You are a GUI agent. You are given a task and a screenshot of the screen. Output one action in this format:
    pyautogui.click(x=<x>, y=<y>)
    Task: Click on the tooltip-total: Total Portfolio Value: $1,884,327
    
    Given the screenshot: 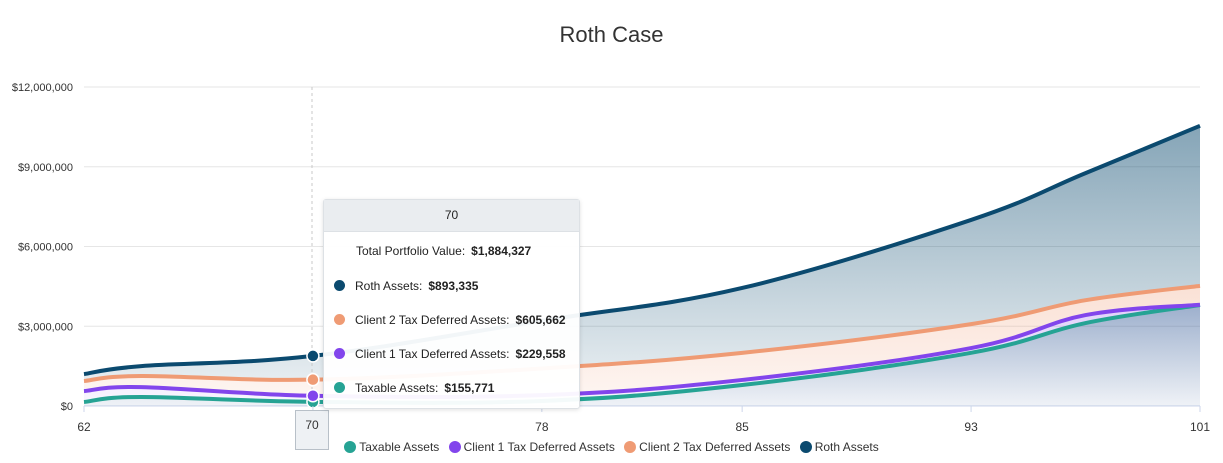 What is the action you would take?
    pyautogui.click(x=443, y=251)
    